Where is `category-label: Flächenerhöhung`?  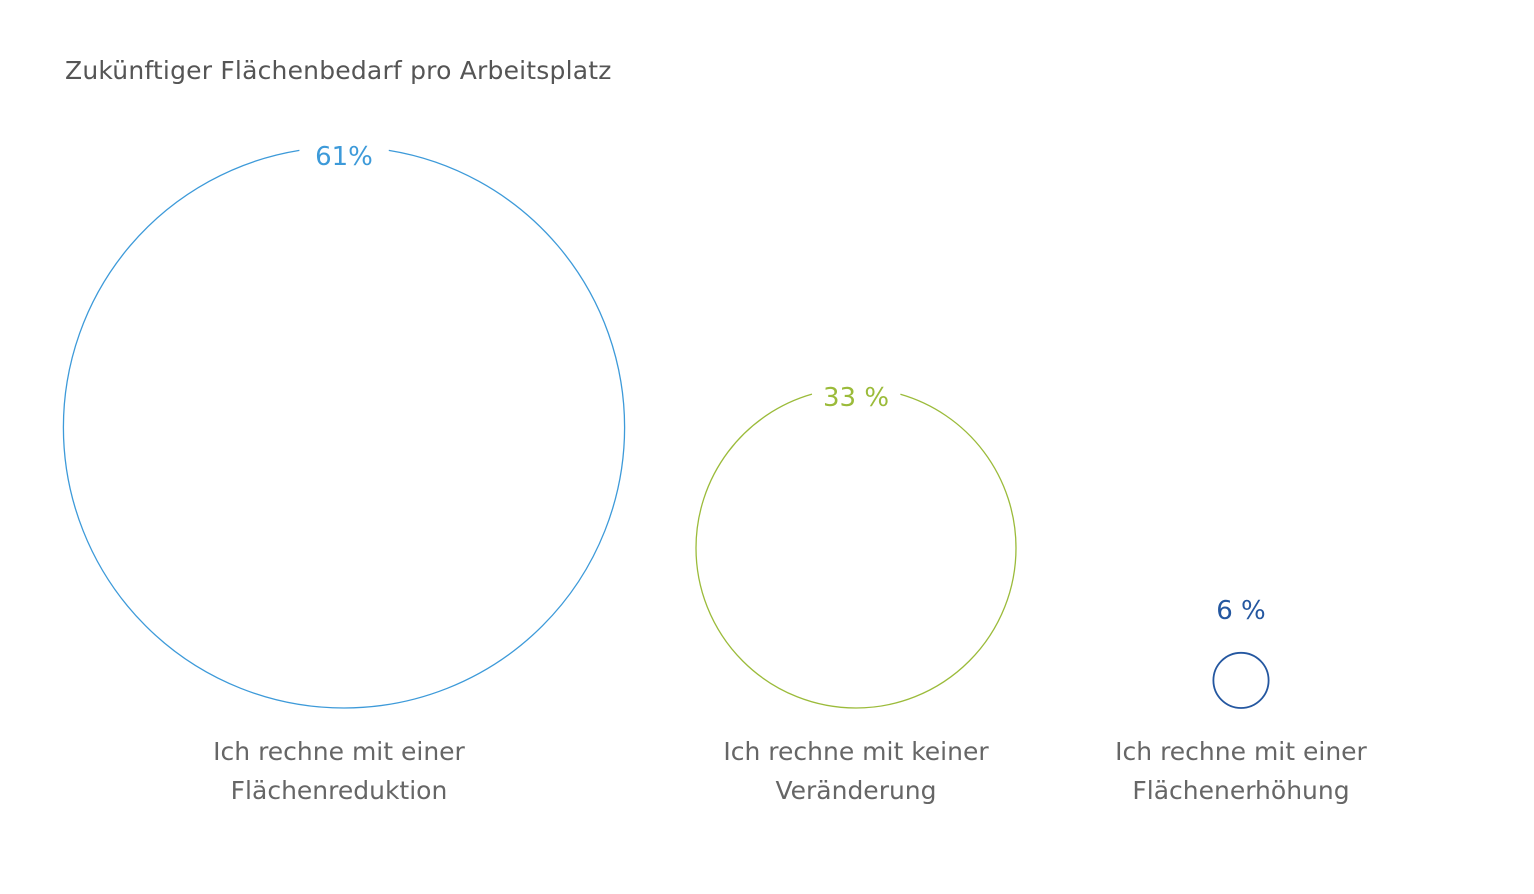 category-label: Flächenerhöhung is located at coordinates (1240, 790).